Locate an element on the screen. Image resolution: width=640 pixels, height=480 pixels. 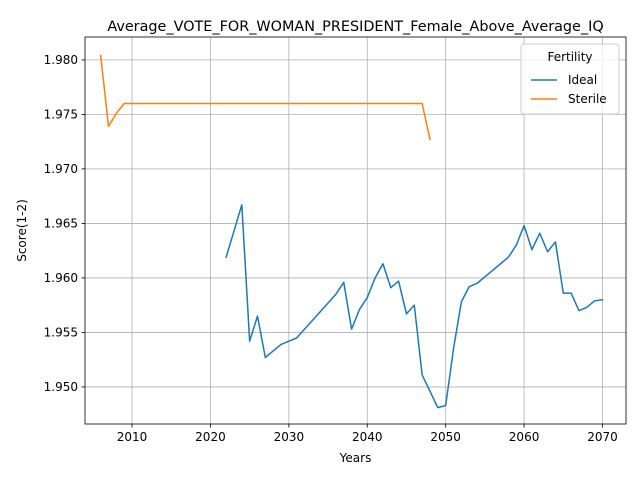
y-tick-label: 1.955 is located at coordinates (61, 333).